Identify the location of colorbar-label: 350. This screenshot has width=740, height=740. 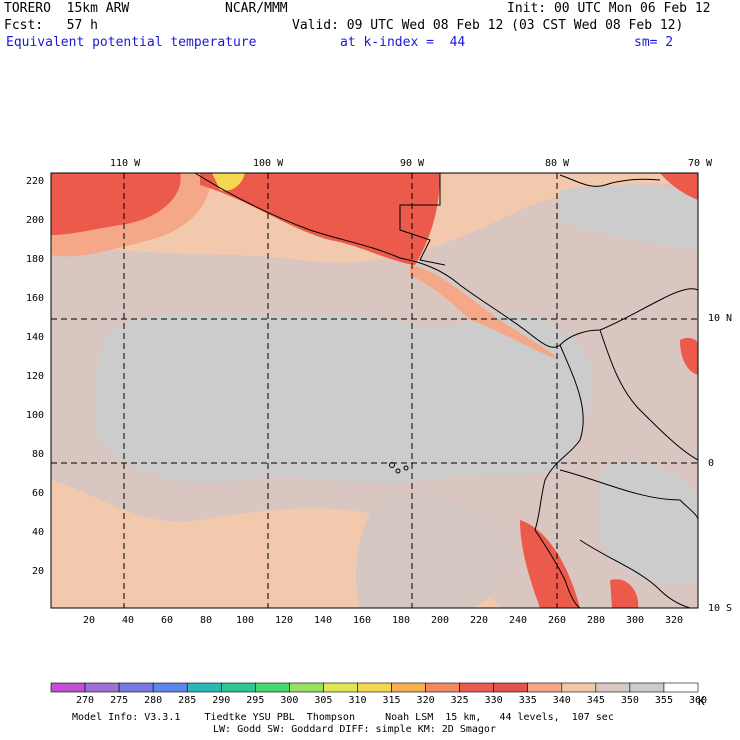
(629, 700).